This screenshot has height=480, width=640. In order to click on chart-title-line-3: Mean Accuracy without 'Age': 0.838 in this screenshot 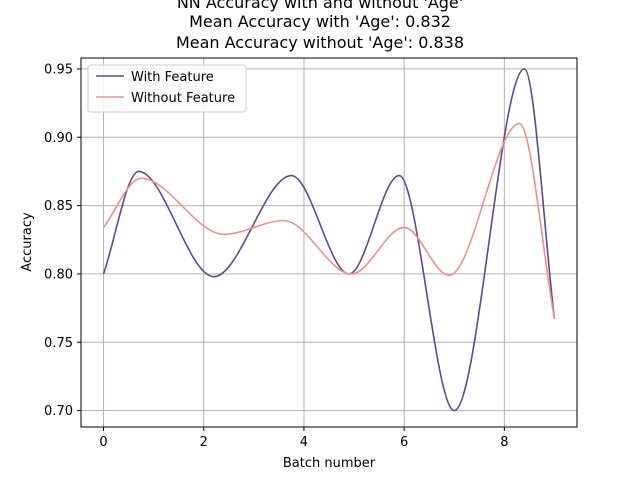, I will do `click(320, 42)`.